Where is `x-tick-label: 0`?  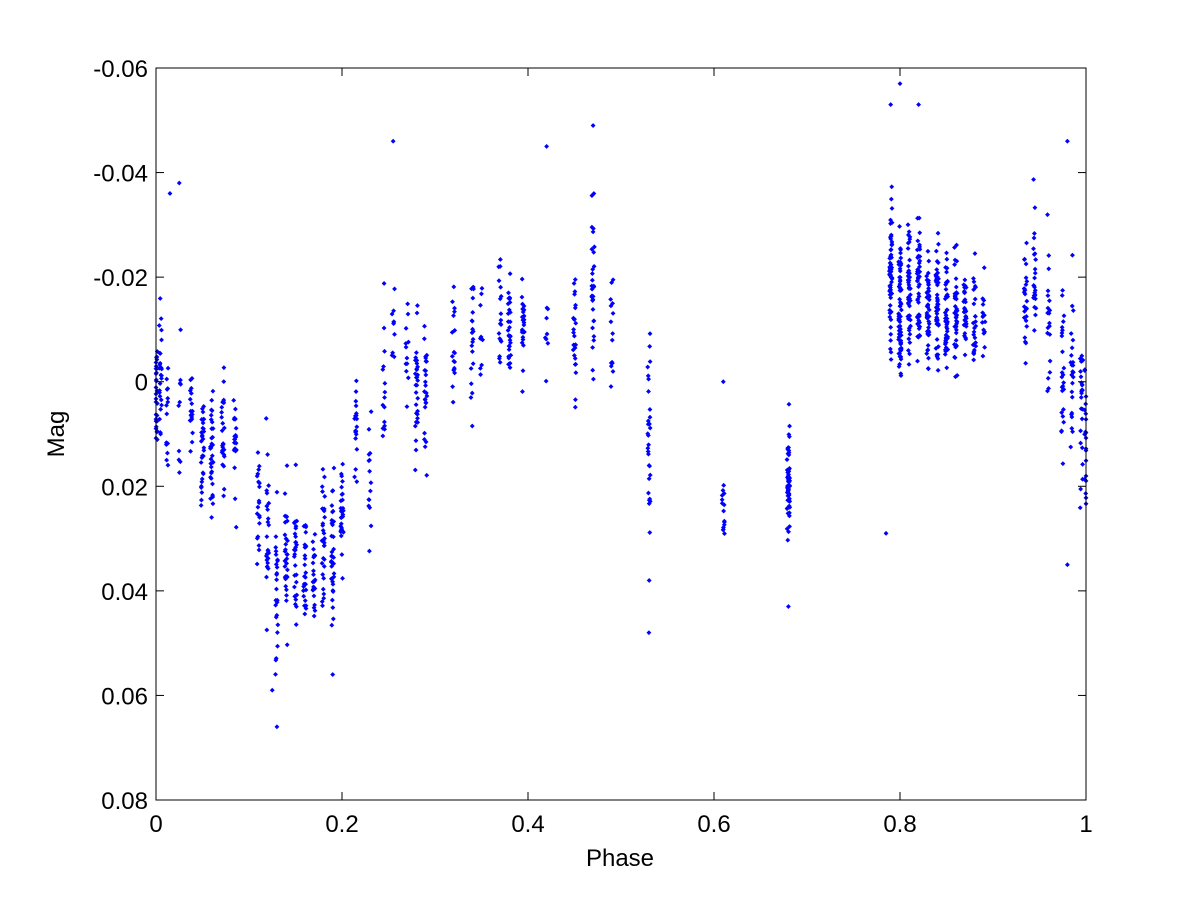
x-tick-label: 0 is located at coordinates (155, 824).